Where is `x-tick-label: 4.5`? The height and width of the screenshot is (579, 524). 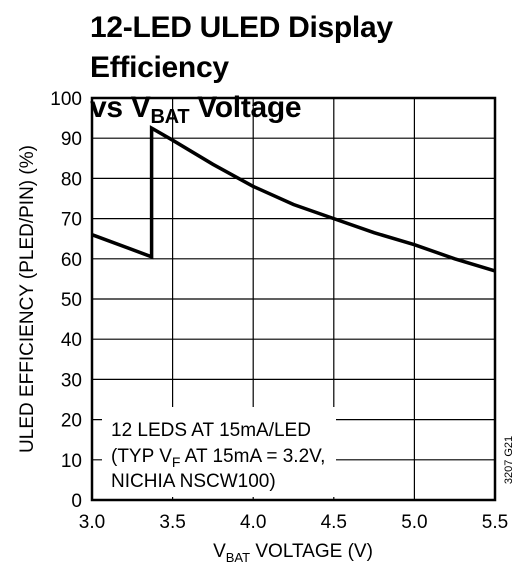 x-tick-label: 4.5 is located at coordinates (334, 522).